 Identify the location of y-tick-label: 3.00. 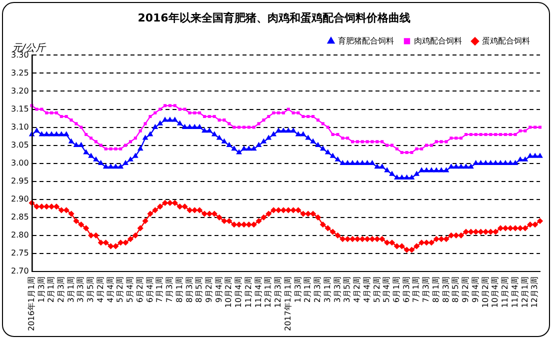
(20, 163).